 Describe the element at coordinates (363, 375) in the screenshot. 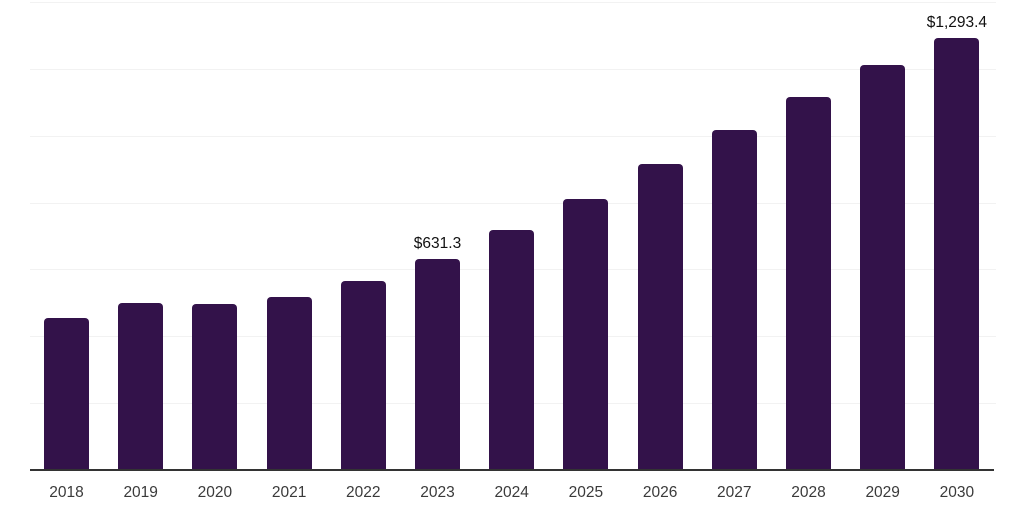

I see `bar-2022` at that location.